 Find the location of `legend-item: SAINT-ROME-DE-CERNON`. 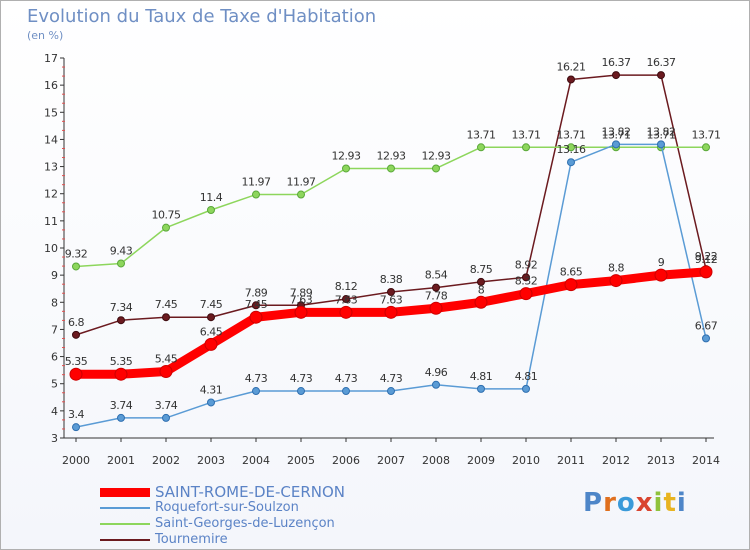

legend-item: SAINT-ROME-DE-CERNON is located at coordinates (300, 492).